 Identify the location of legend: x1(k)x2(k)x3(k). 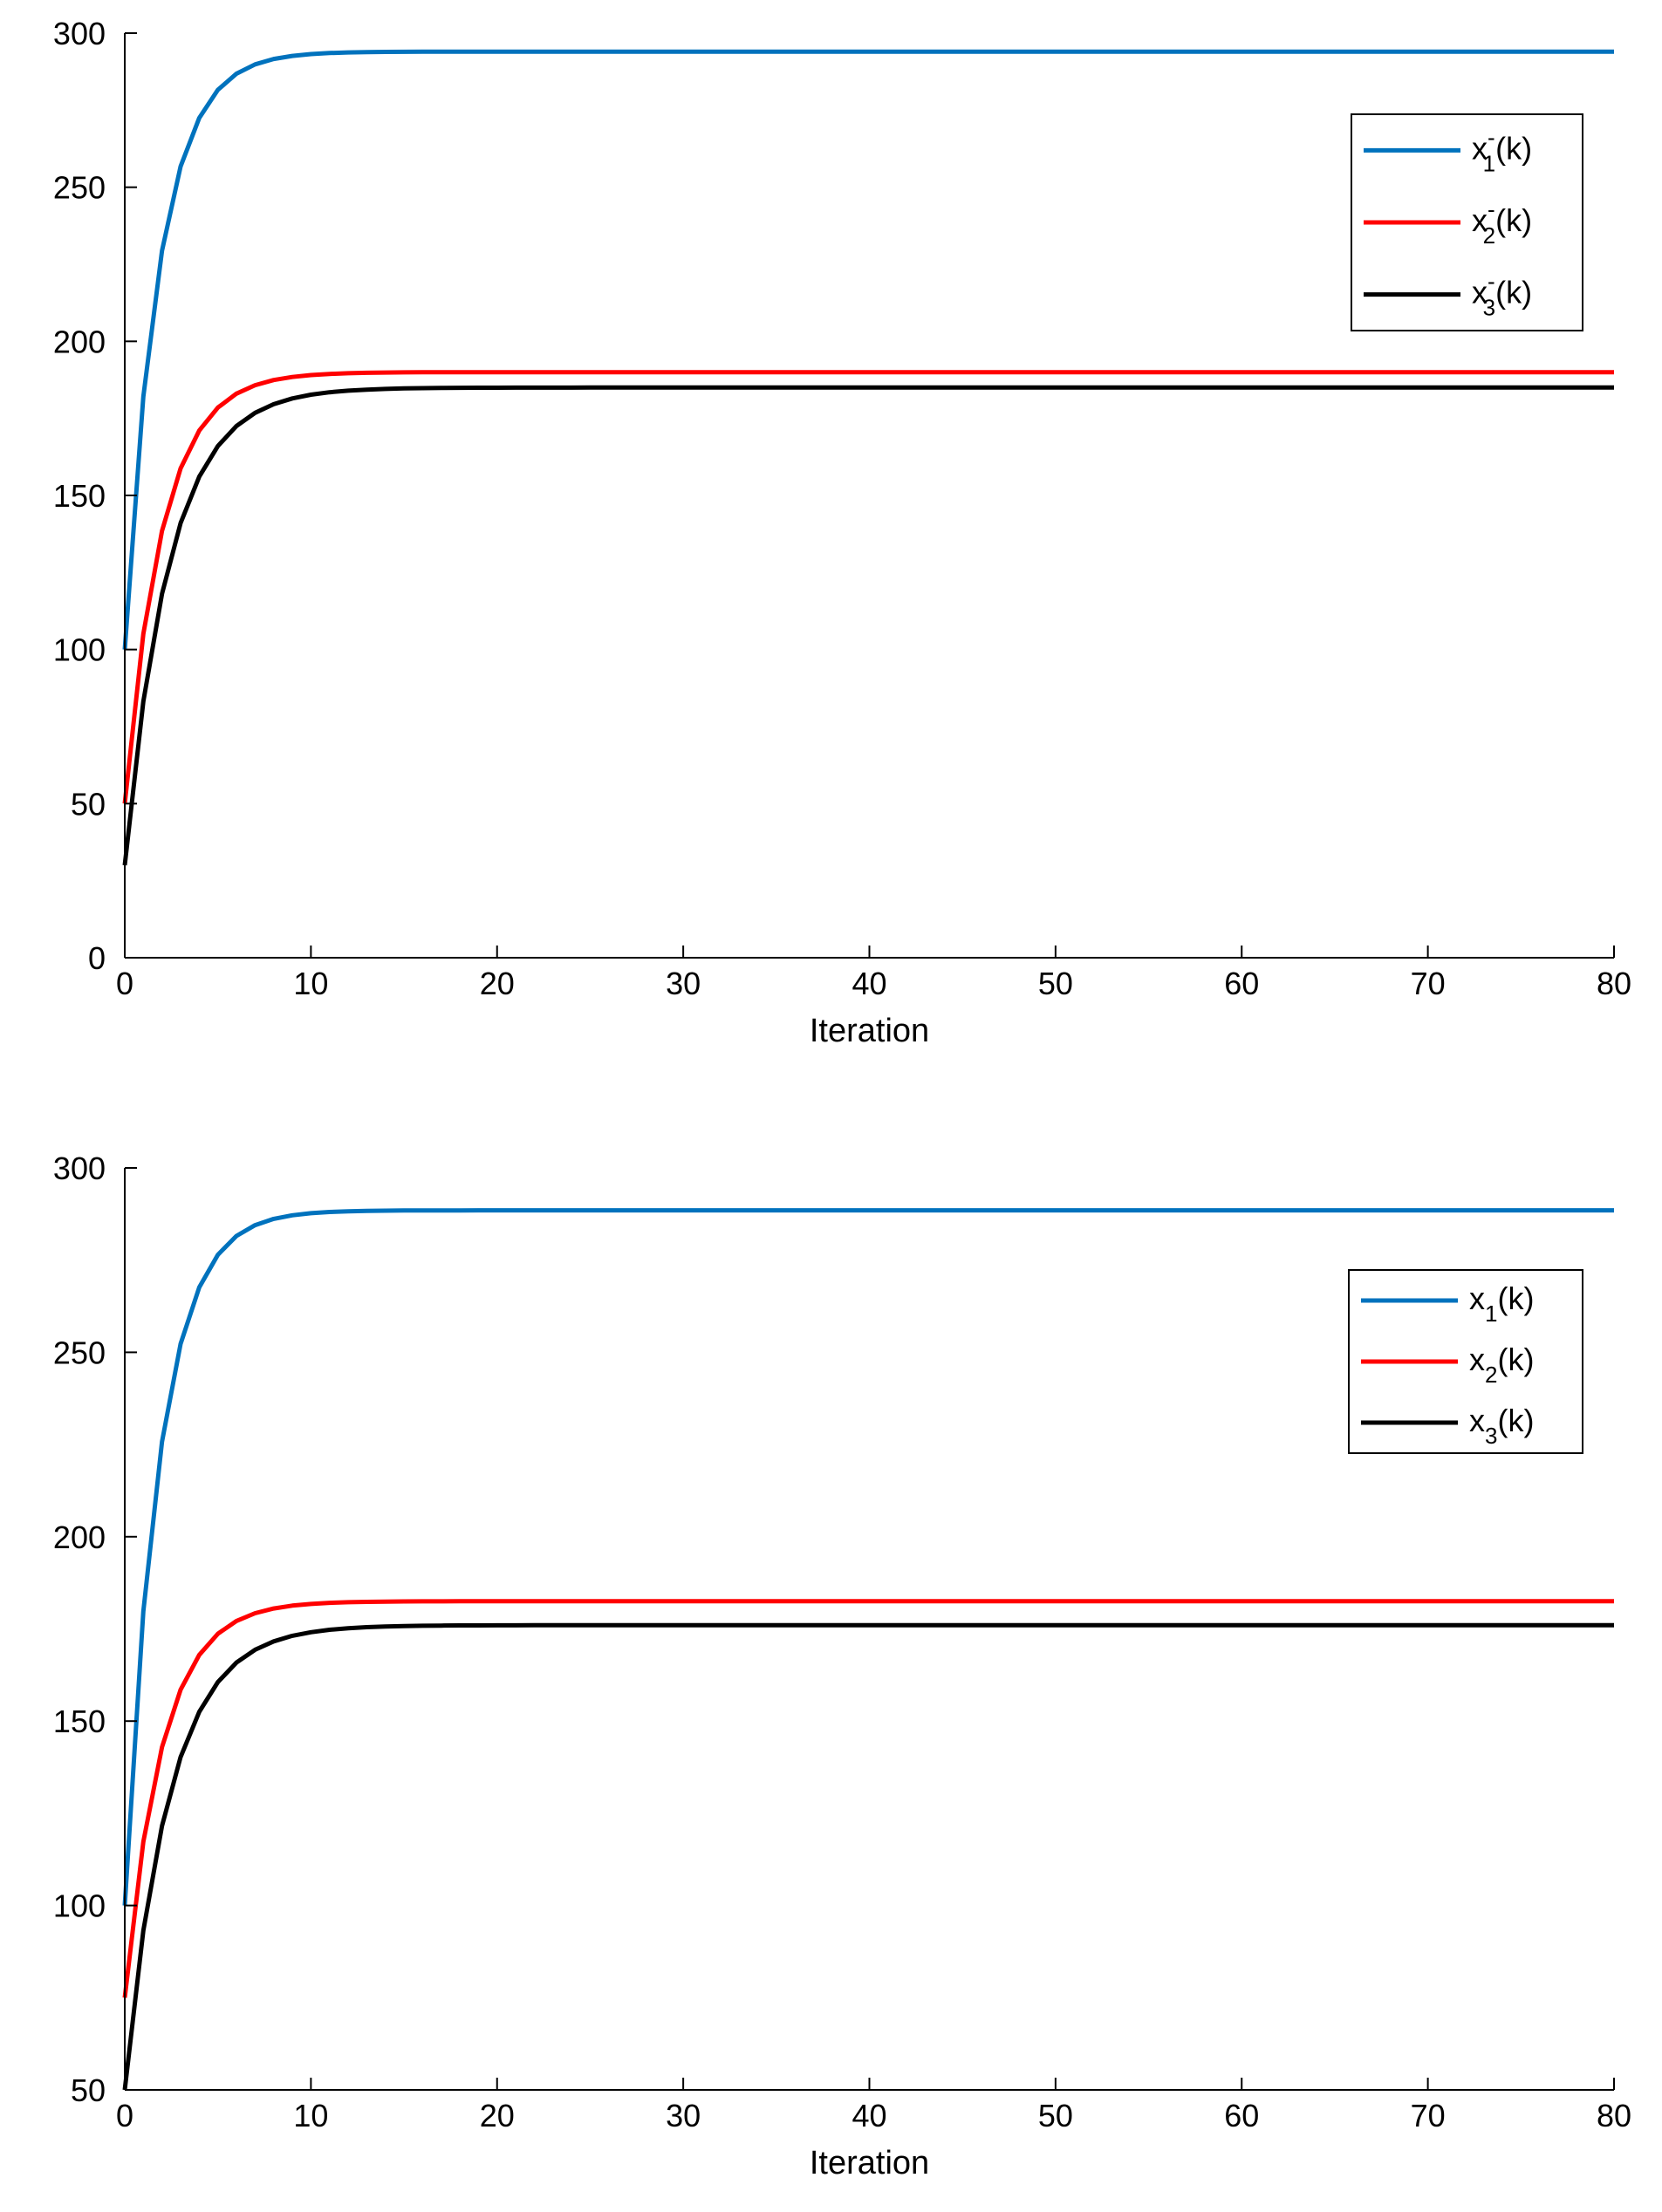
(1465, 1362).